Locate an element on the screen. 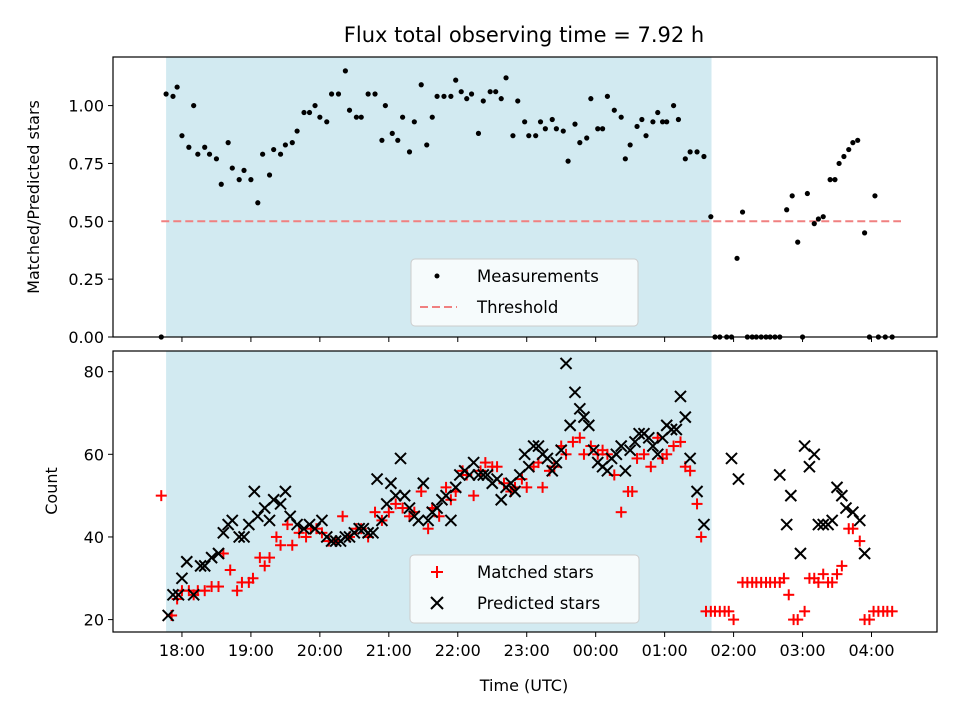 Image resolution: width=960 pixels, height=720 pixels. x-tick-label: 01:00 is located at coordinates (665, 650).